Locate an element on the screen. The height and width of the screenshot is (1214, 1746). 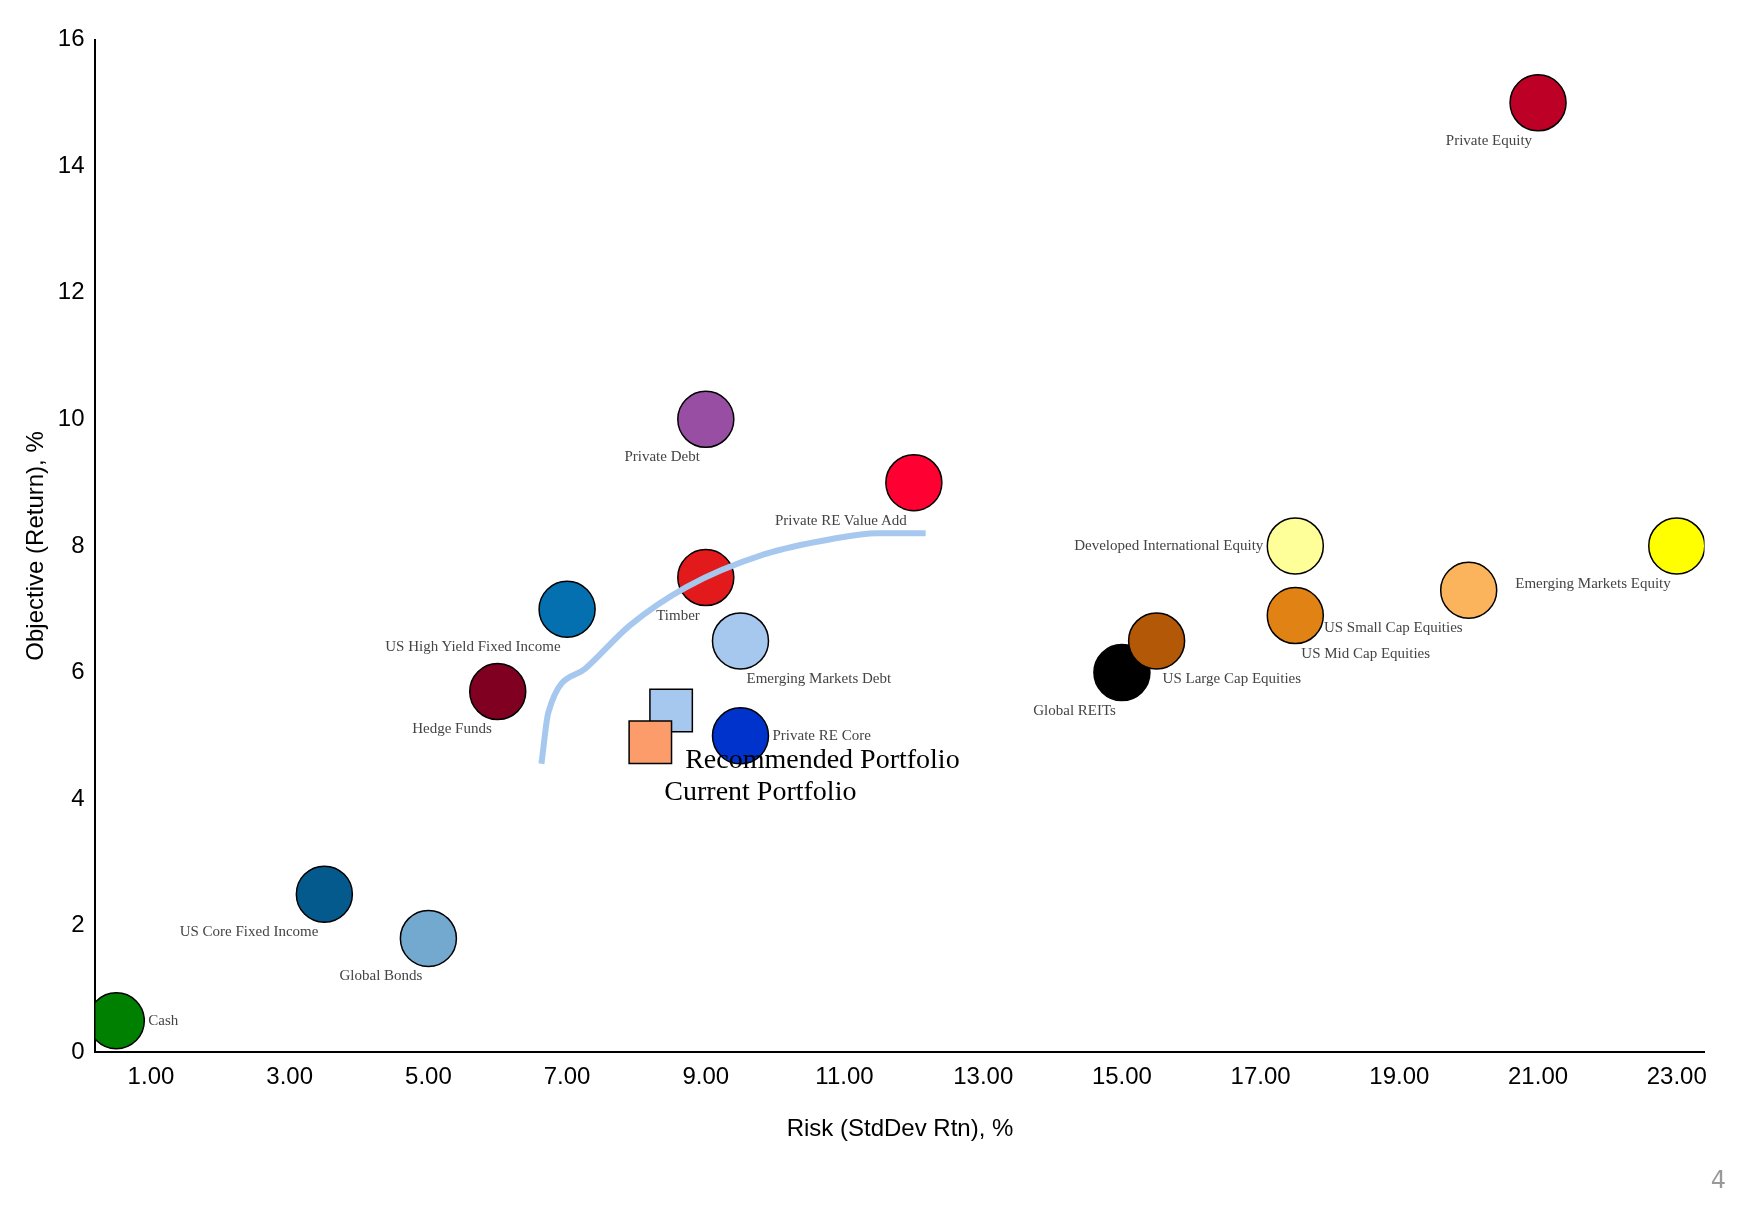
series-label: US Small Cap Equities is located at coordinates (1393, 627).